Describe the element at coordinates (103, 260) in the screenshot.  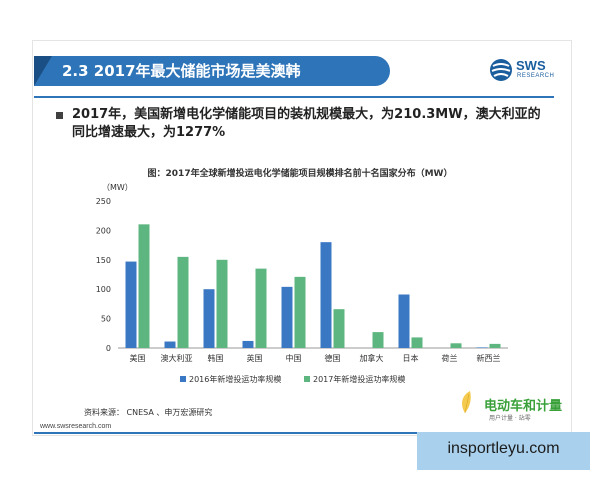
I see `y-tick-label: 150` at that location.